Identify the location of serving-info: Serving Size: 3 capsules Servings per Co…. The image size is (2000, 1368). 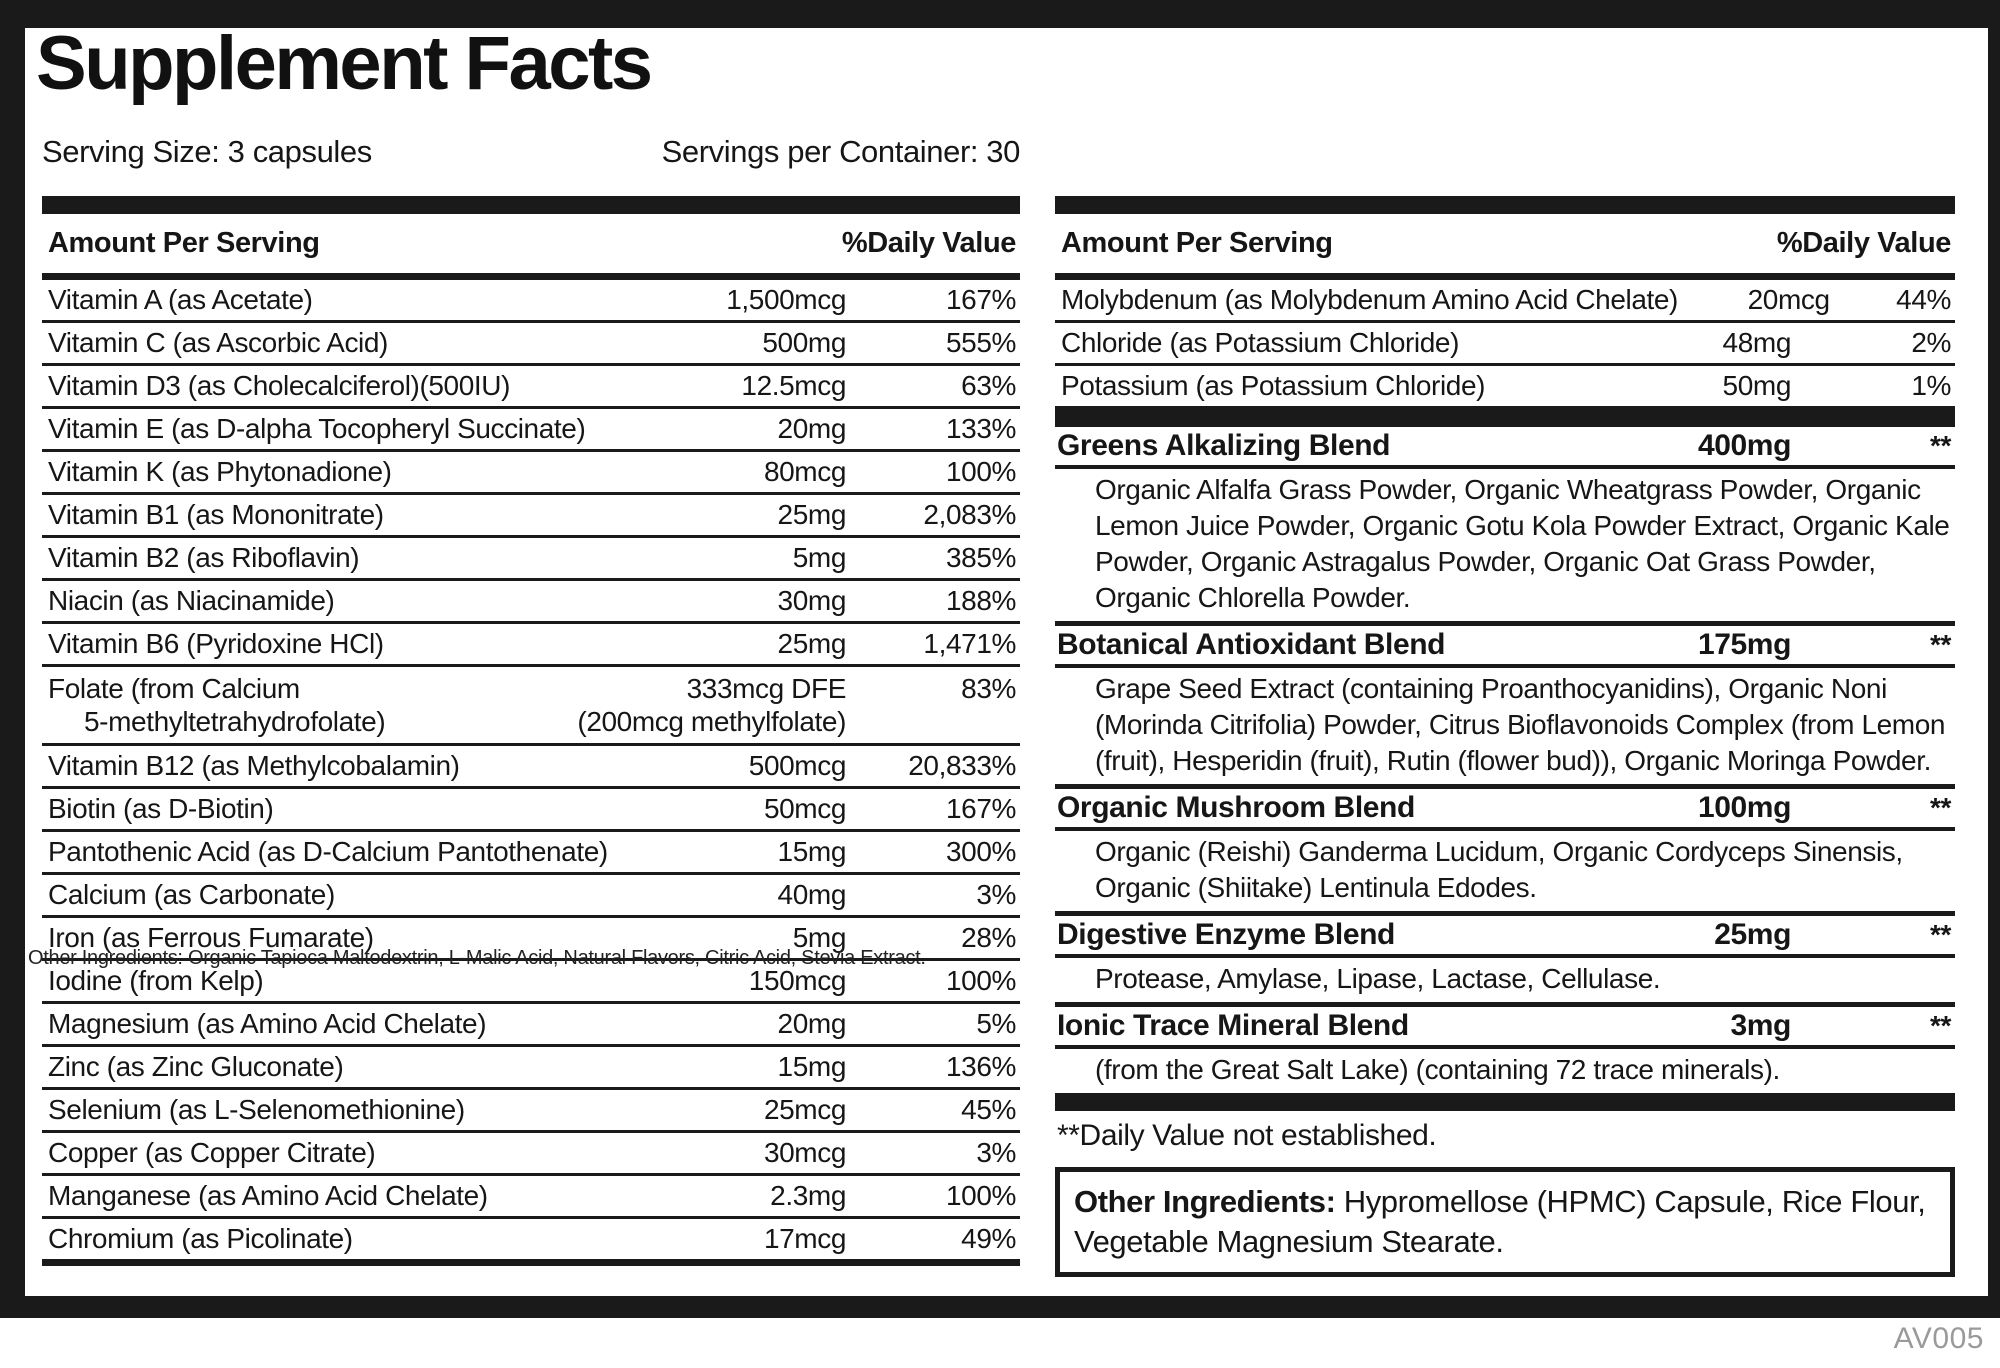
(531, 152).